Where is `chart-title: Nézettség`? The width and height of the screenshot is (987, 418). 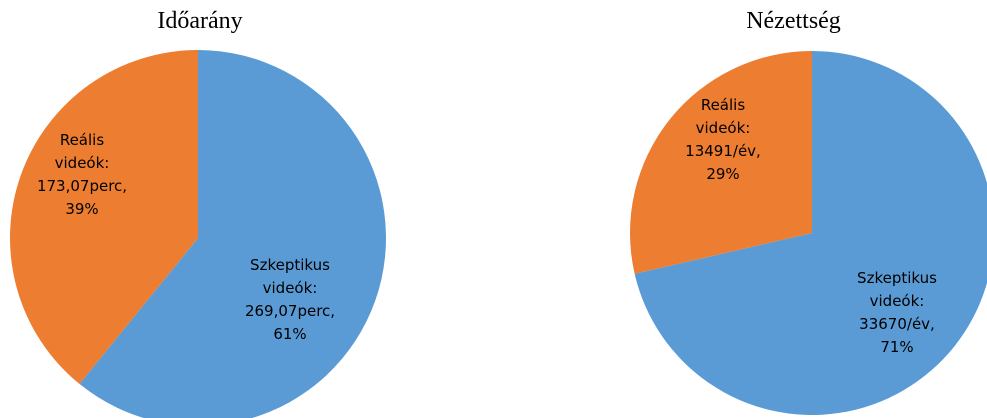 chart-title: Nézettség is located at coordinates (793, 21).